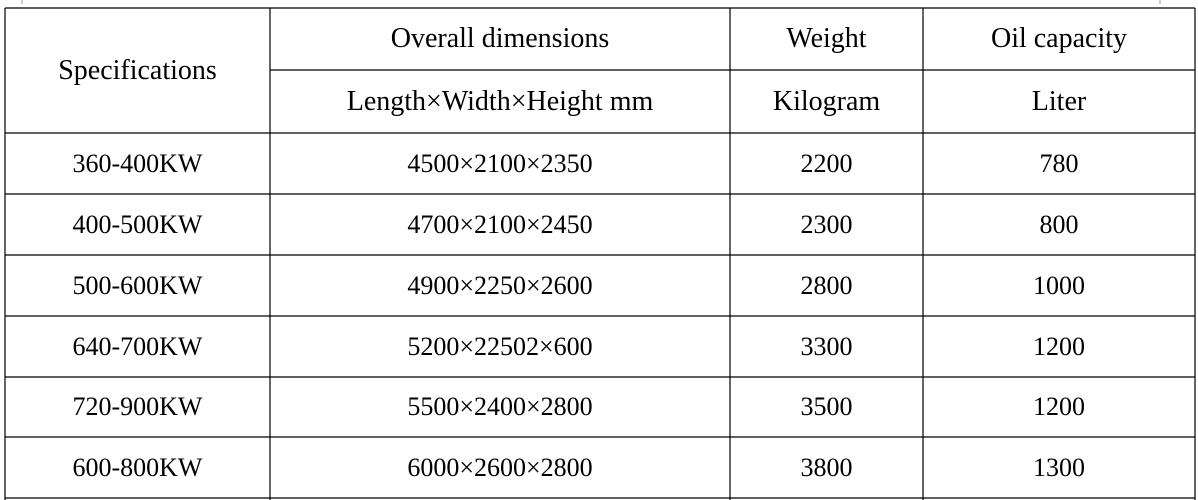 Image resolution: width=1198 pixels, height=500 pixels. I want to click on data-cell: 4900×2250×2600, so click(500, 285).